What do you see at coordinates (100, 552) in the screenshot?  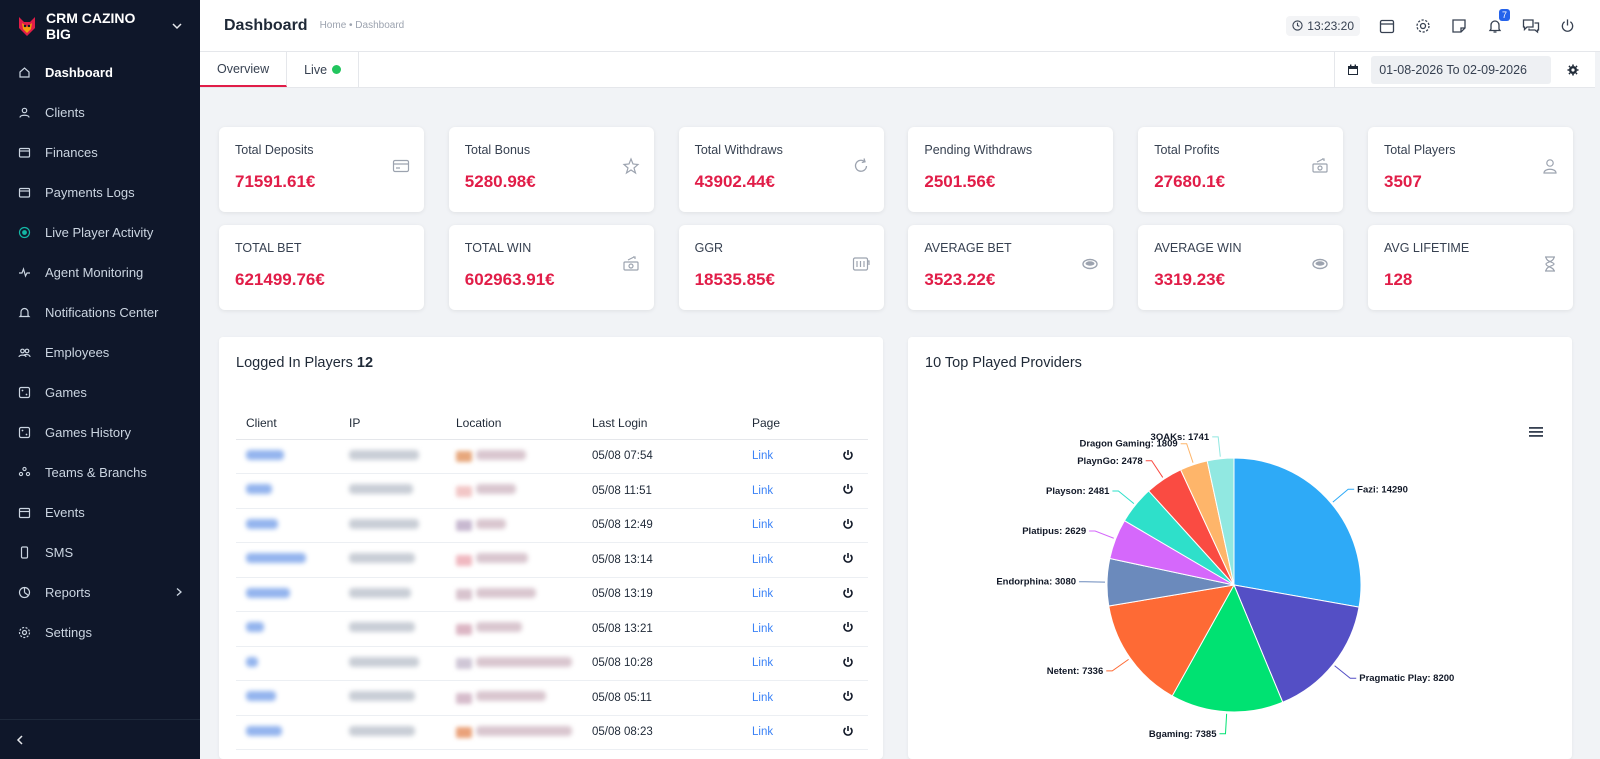 I see `sidebar-item-sms: SMS` at bounding box center [100, 552].